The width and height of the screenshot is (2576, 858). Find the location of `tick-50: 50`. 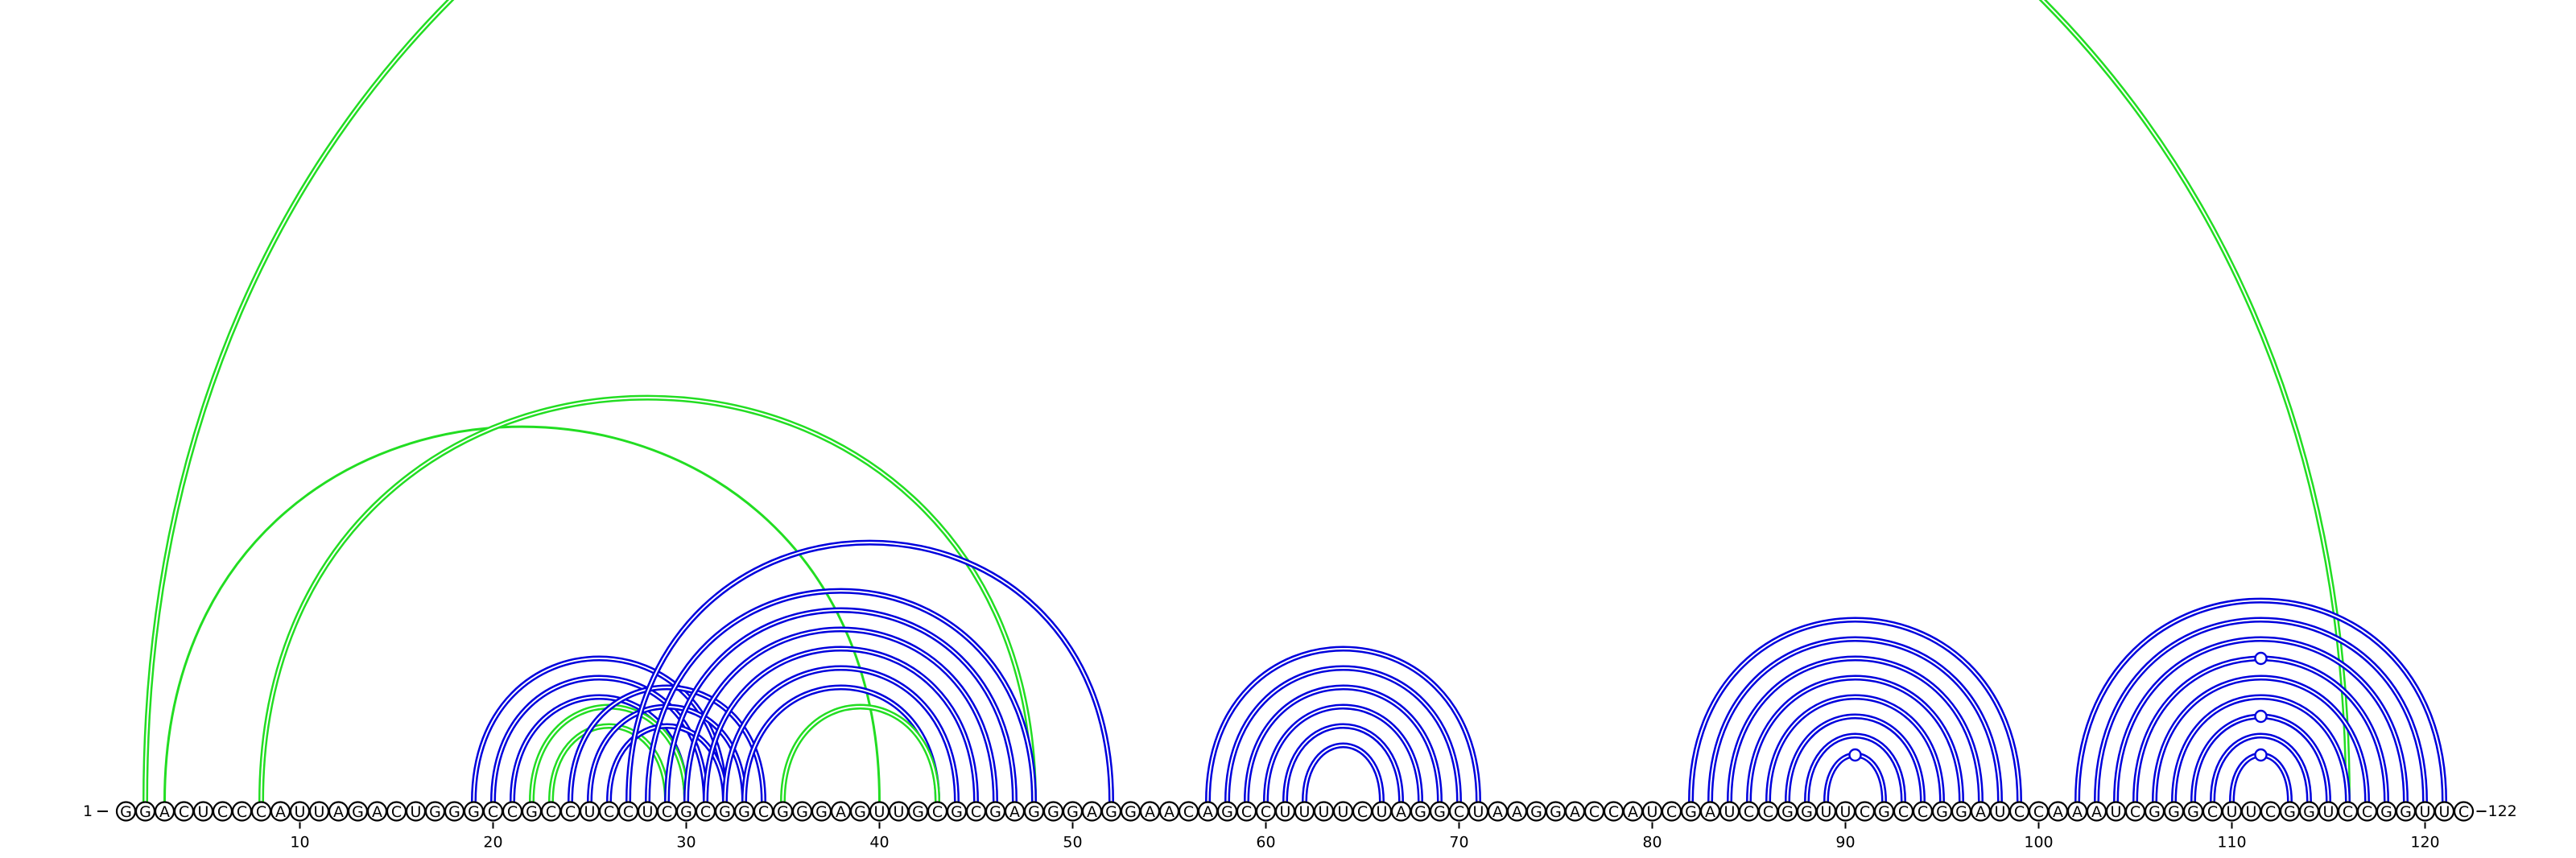

tick-50: 50 is located at coordinates (1073, 837).